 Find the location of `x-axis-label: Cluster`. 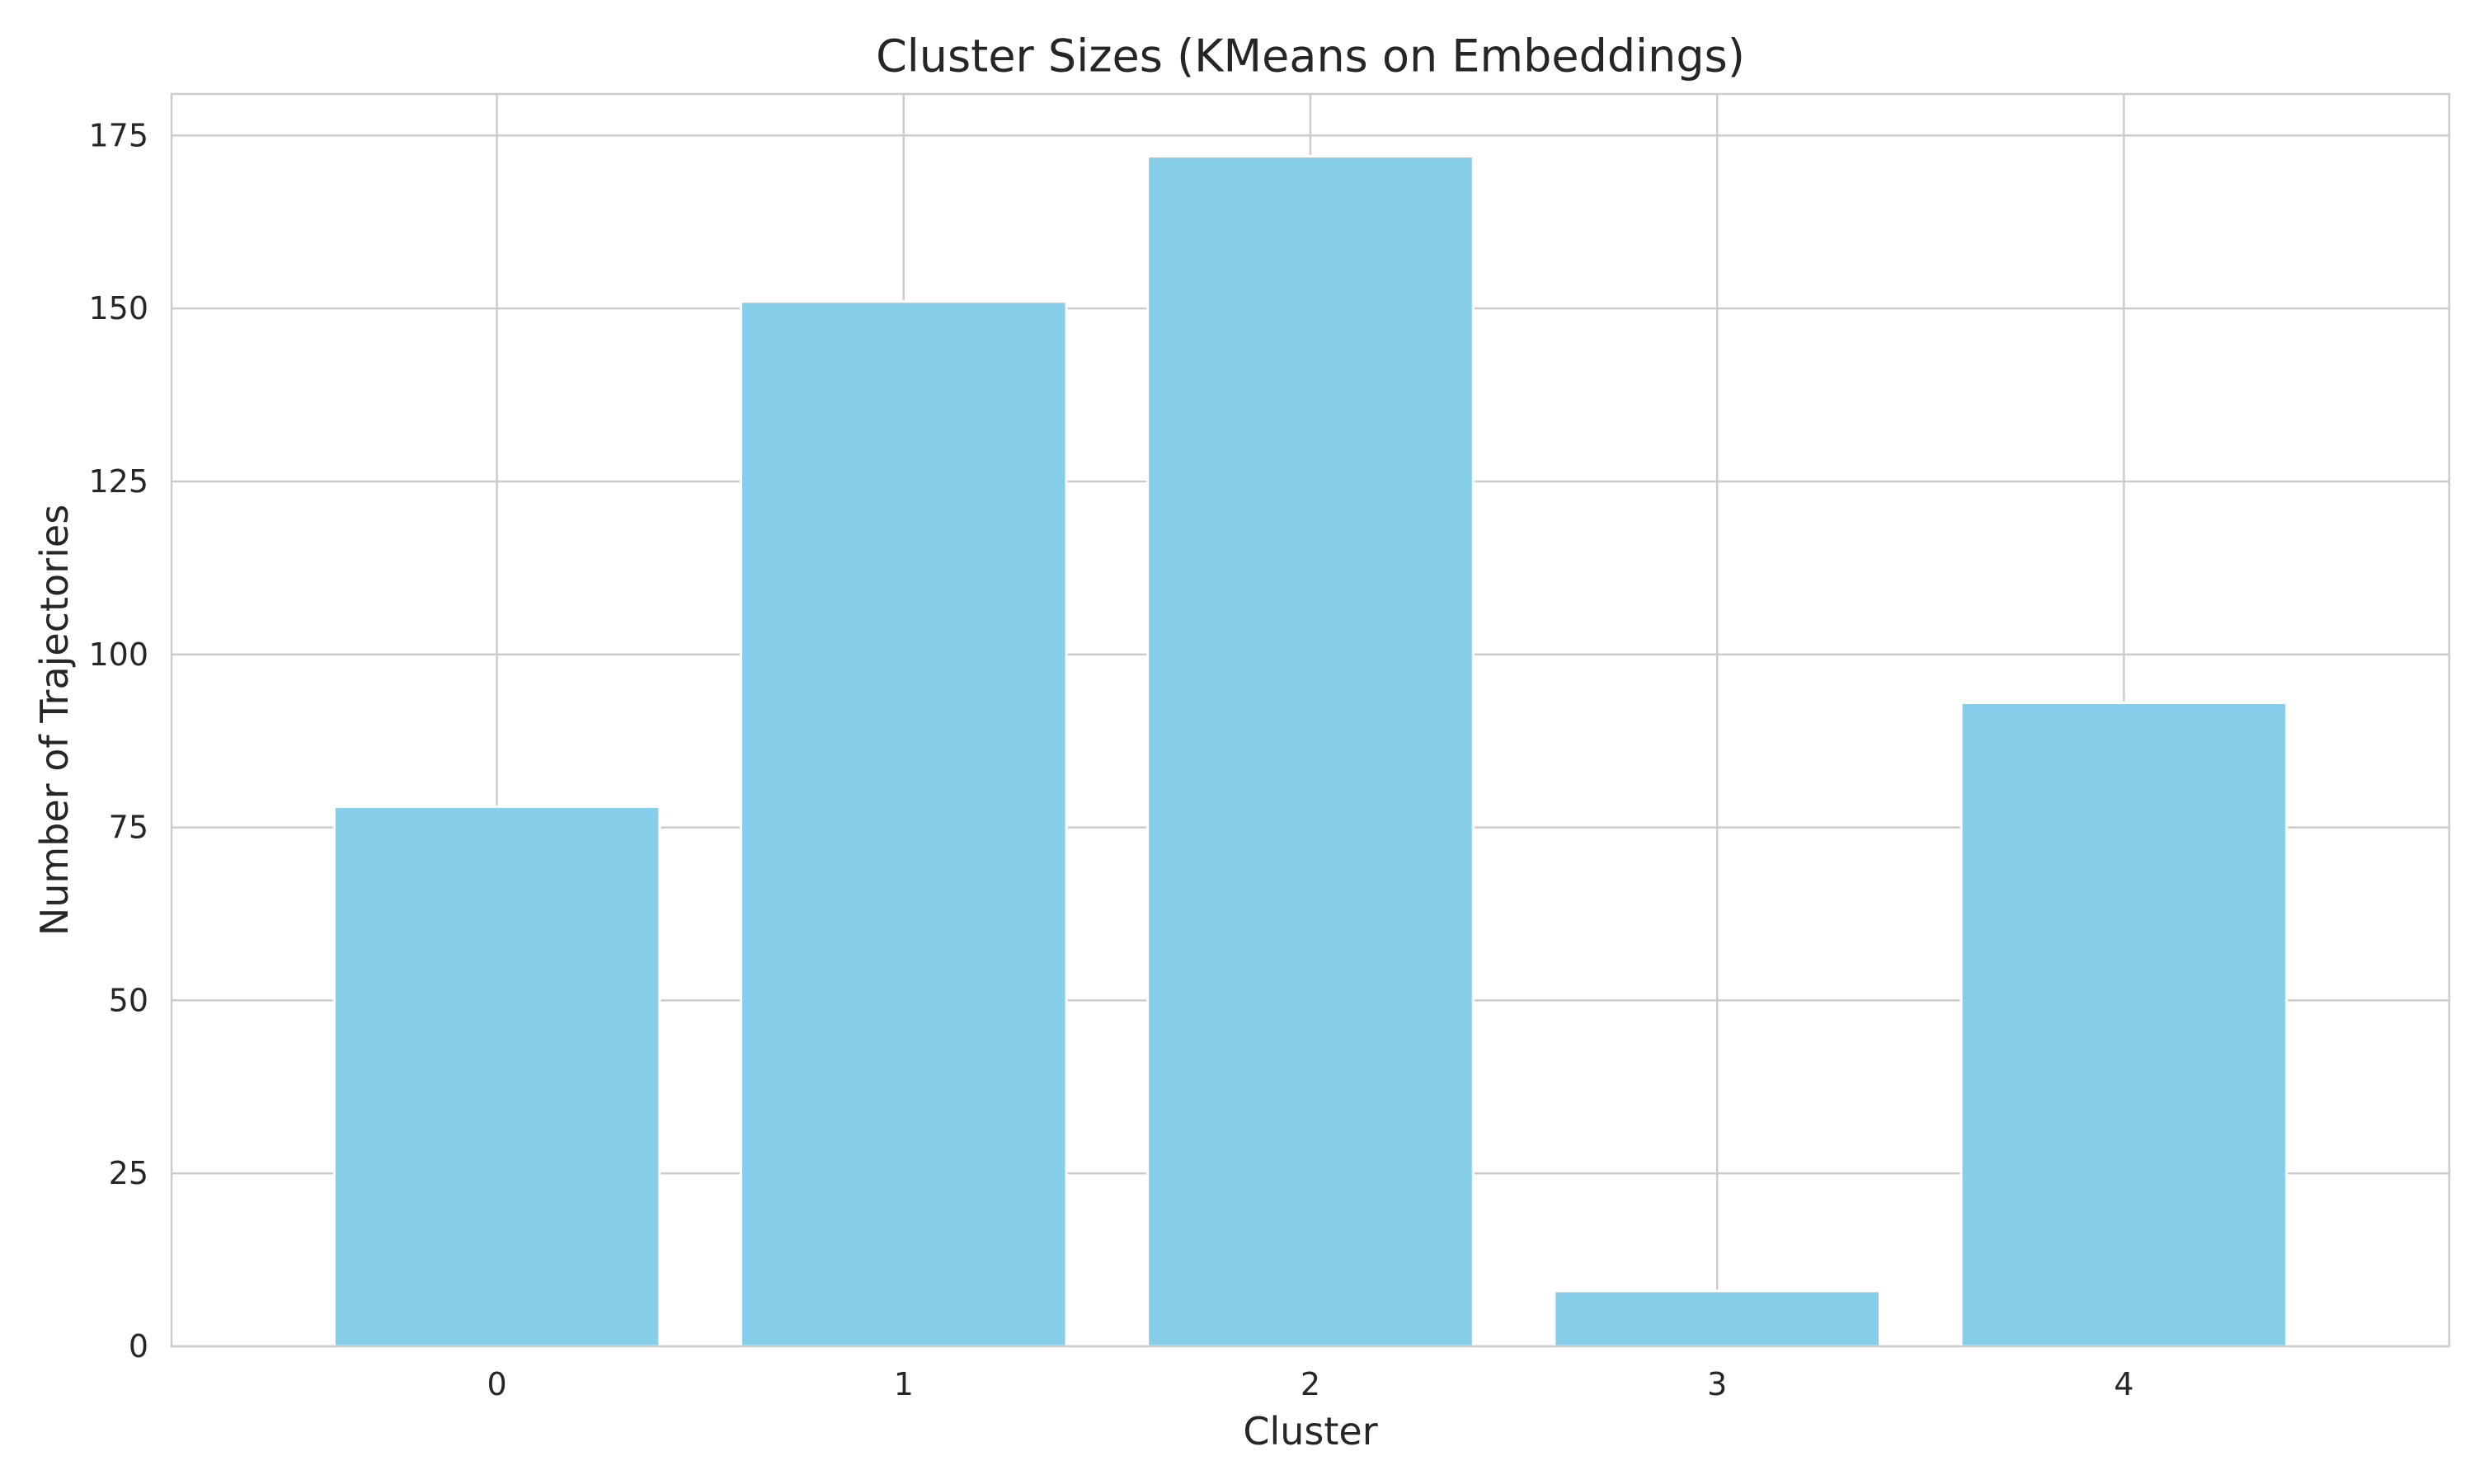

x-axis-label: Cluster is located at coordinates (1310, 1431).